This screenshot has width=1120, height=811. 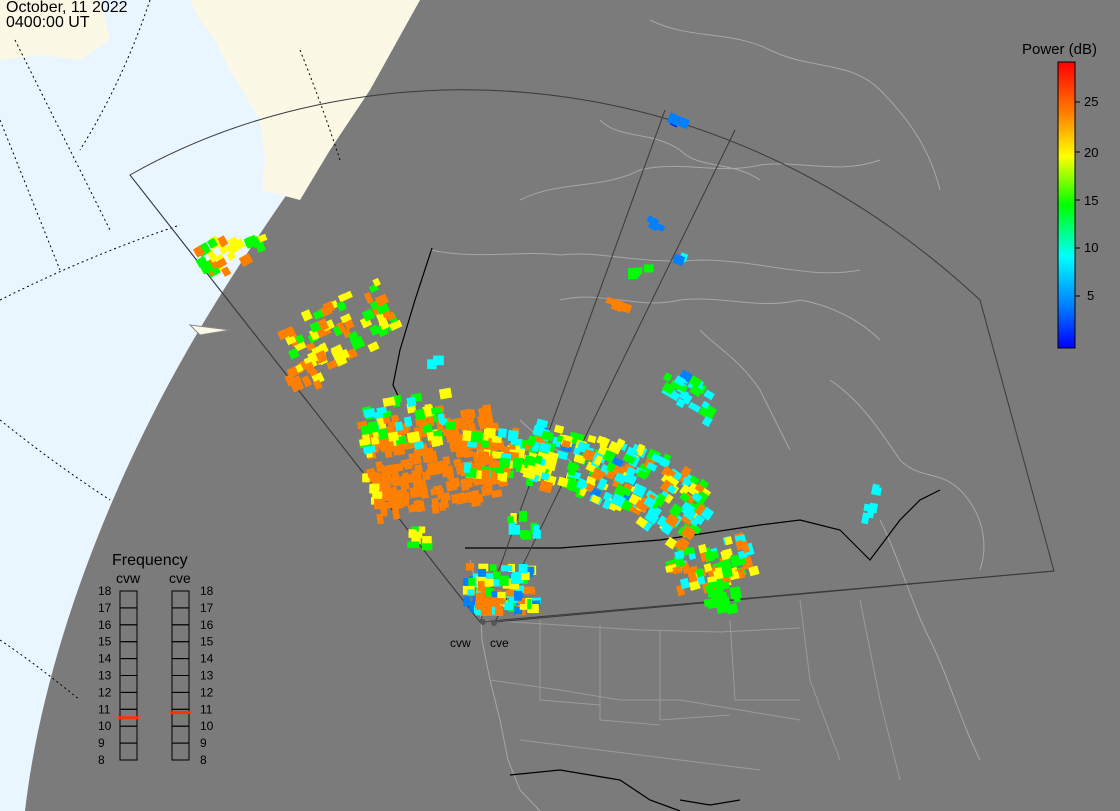 What do you see at coordinates (48, 22) in the screenshot?
I see `time-label: 0400:00 UT` at bounding box center [48, 22].